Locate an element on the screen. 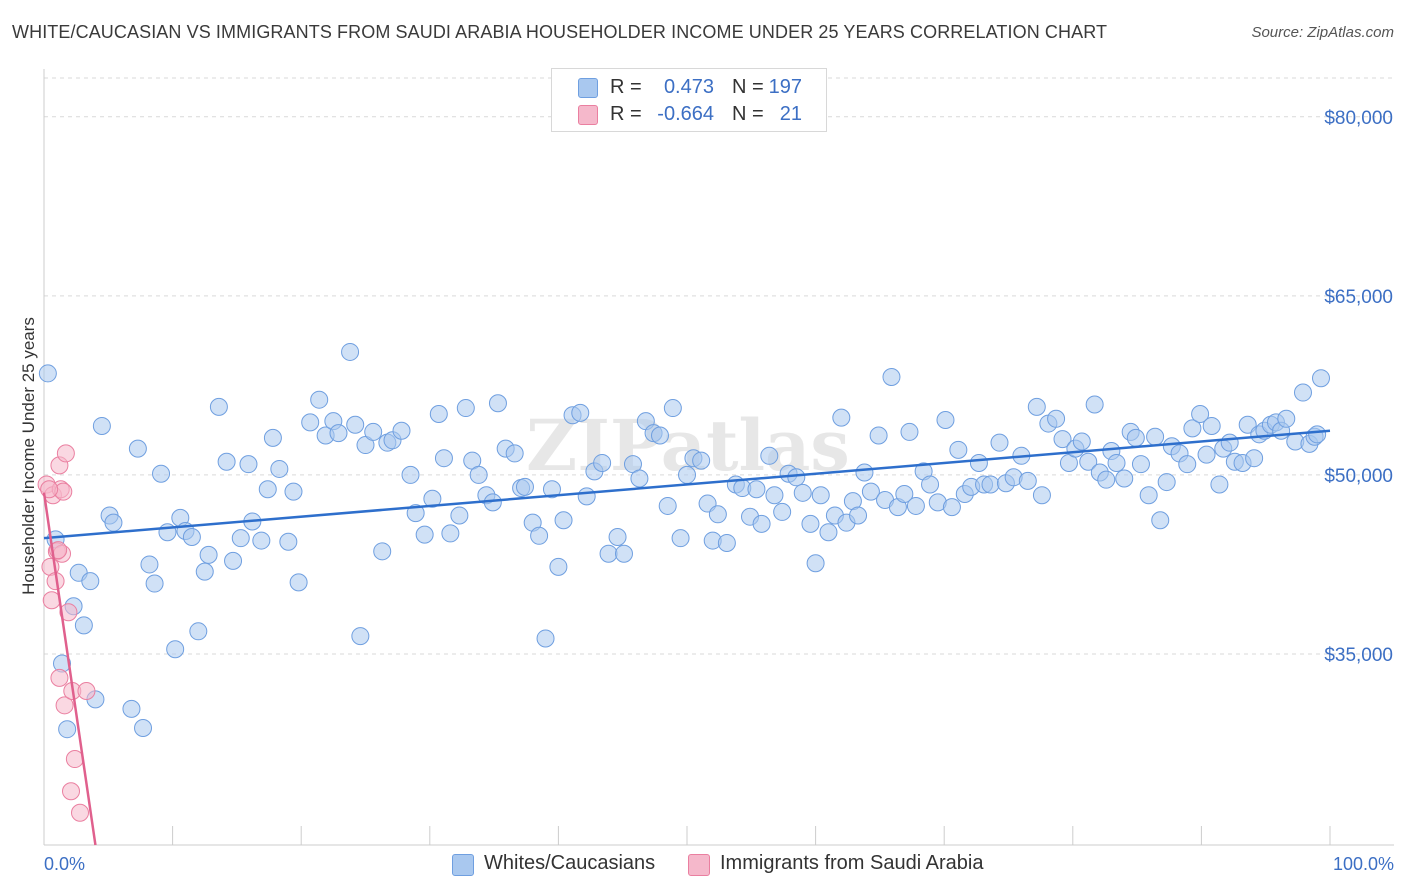  y-tick-label: $80,000 is located at coordinates (1358, 118).